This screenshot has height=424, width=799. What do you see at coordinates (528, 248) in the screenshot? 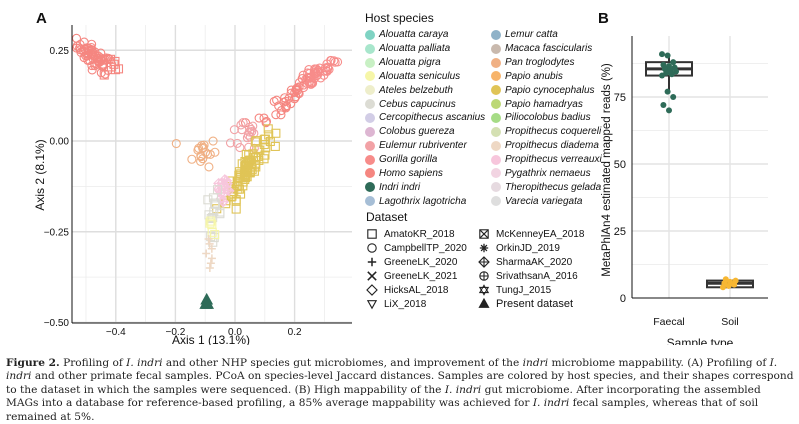
I see `legend-label: OrkinJD_2019` at bounding box center [528, 248].